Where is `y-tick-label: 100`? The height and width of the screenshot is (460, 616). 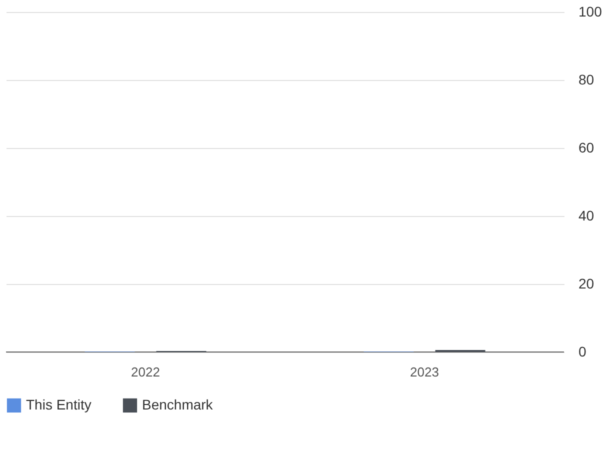 y-tick-label: 100 is located at coordinates (590, 12).